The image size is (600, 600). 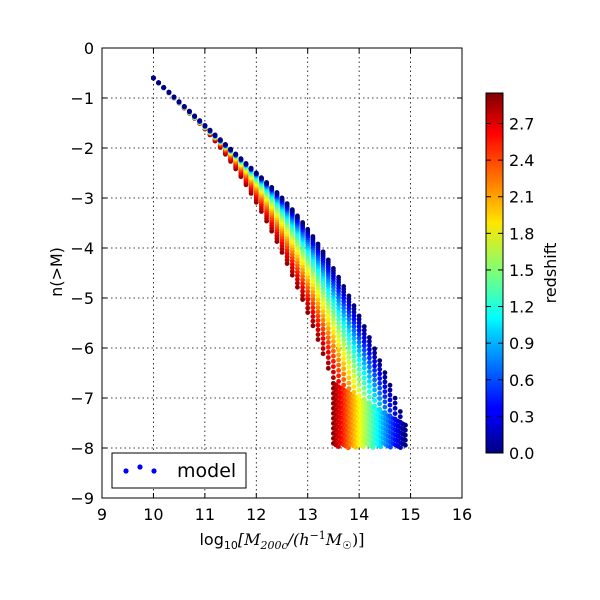 What do you see at coordinates (521, 270) in the screenshot?
I see `colorbar-tick-label: 1.5` at bounding box center [521, 270].